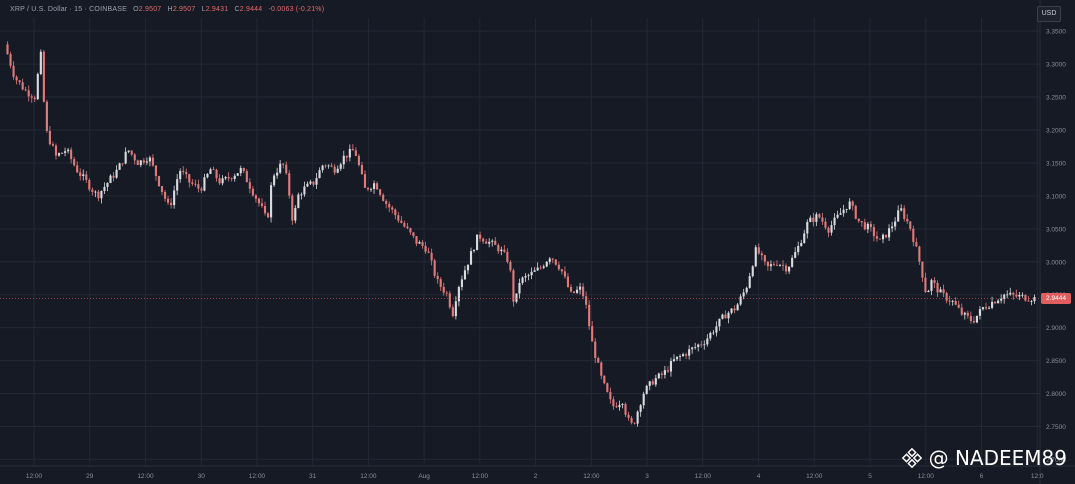 Image resolution: width=1075 pixels, height=484 pixels. What do you see at coordinates (984, 458) in the screenshot?
I see `watermark: @ NADEEM89` at bounding box center [984, 458].